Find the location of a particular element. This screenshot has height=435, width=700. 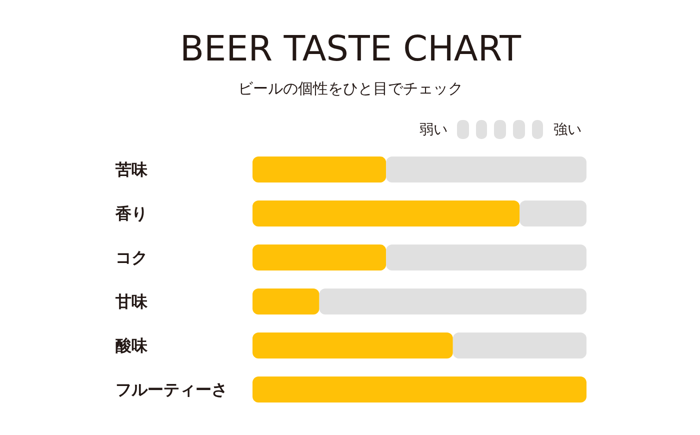

y-tick-label: 甘味 is located at coordinates (131, 301).